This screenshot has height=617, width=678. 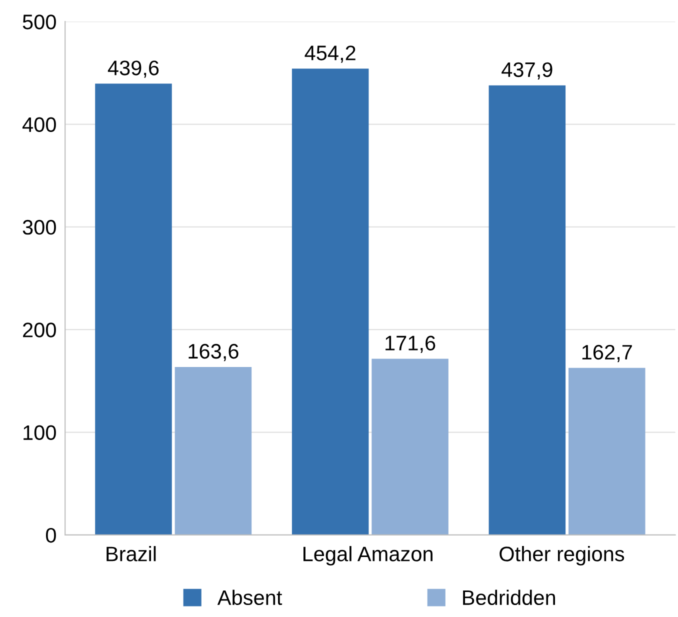 I want to click on y-tick-label: 100, so click(x=40, y=432).